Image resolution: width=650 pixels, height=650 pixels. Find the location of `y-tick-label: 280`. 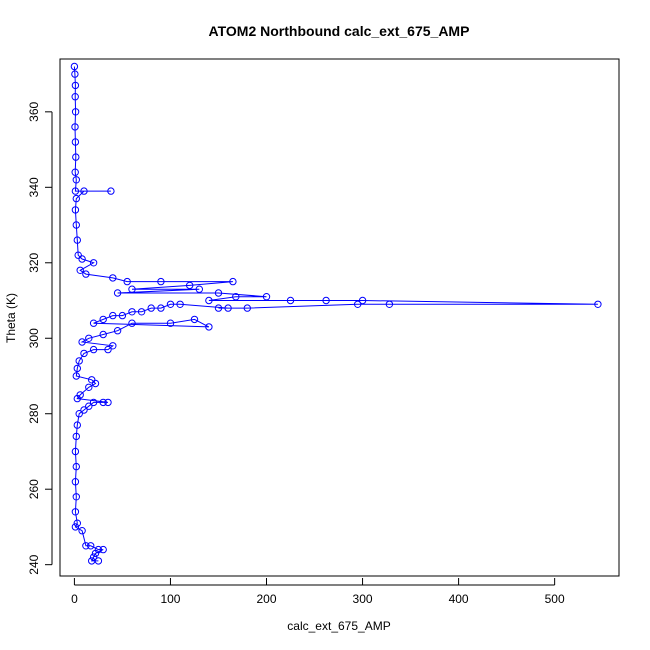

y-tick-label: 280 is located at coordinates (34, 413).